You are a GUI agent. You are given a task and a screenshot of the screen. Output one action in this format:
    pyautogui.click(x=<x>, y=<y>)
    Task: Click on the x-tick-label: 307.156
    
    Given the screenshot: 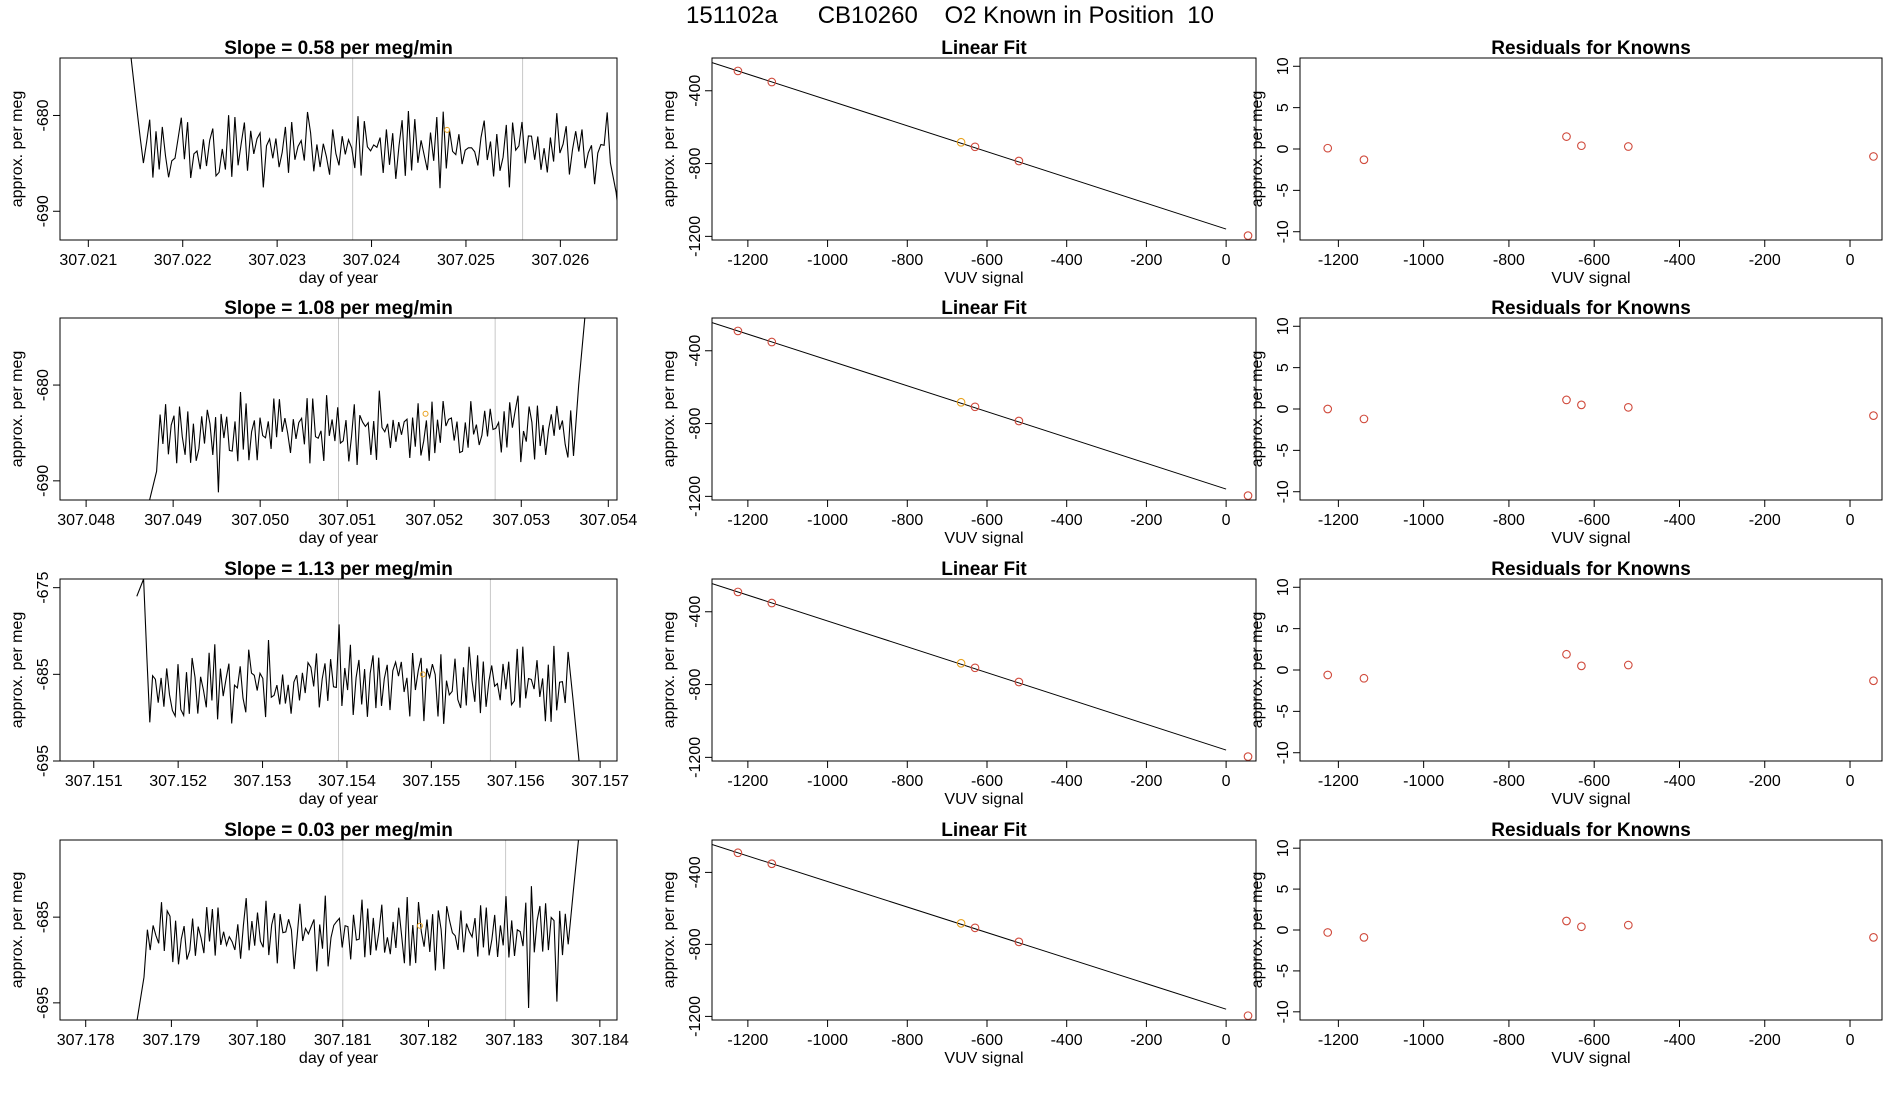 What is the action you would take?
    pyautogui.click(x=516, y=781)
    